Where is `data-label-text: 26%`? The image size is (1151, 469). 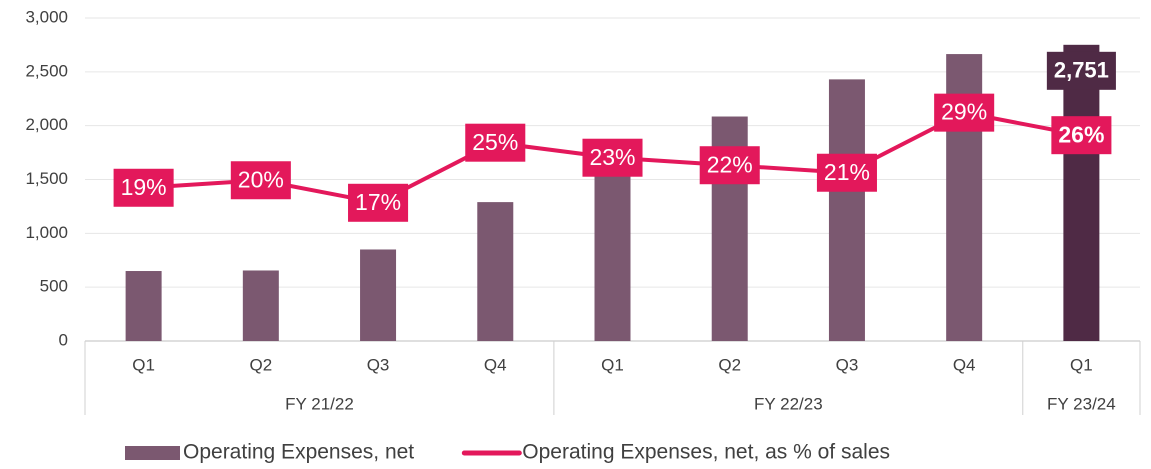
data-label-text: 26% is located at coordinates (1081, 134).